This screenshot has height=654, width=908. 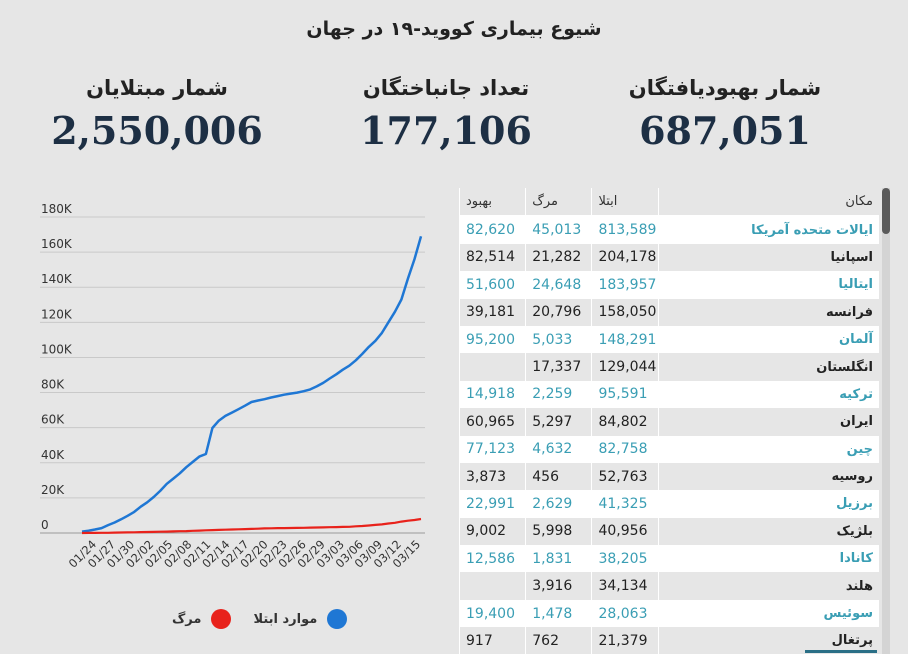 What do you see at coordinates (558, 449) in the screenshot?
I see `cell-deaths: 4,632` at bounding box center [558, 449].